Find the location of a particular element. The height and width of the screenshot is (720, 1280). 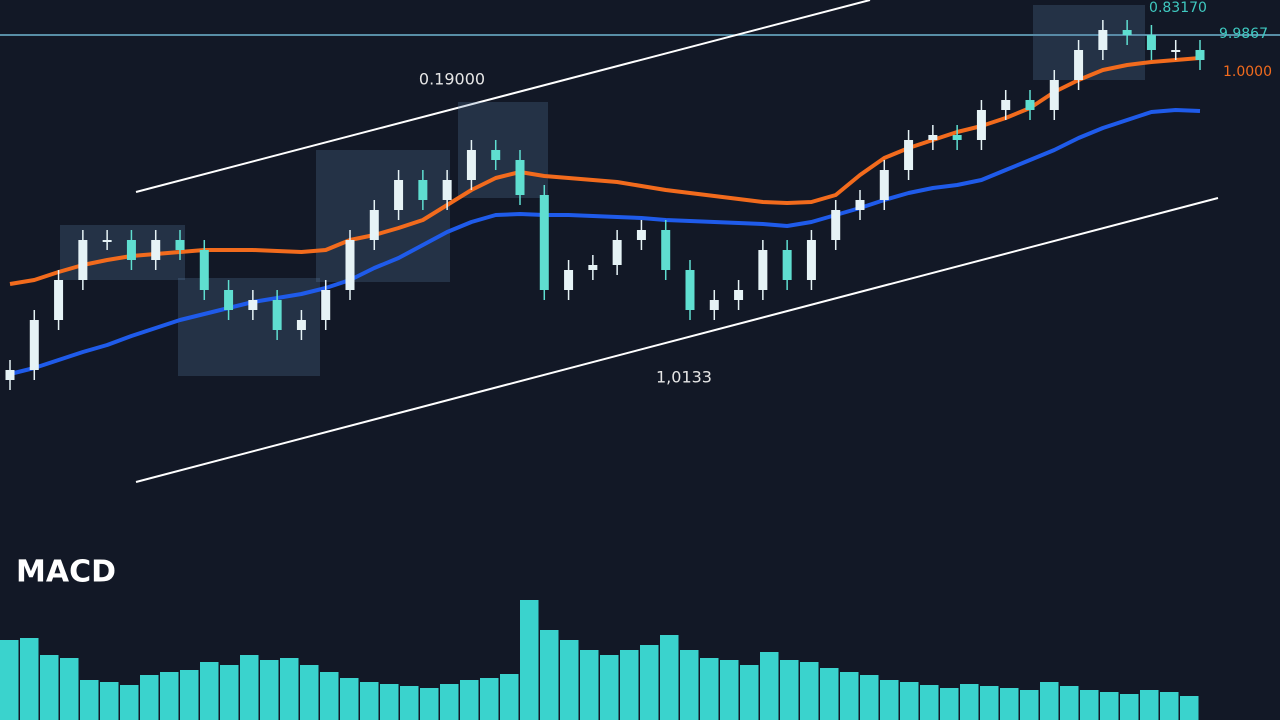

price-label: 1,0133 is located at coordinates (684, 377).